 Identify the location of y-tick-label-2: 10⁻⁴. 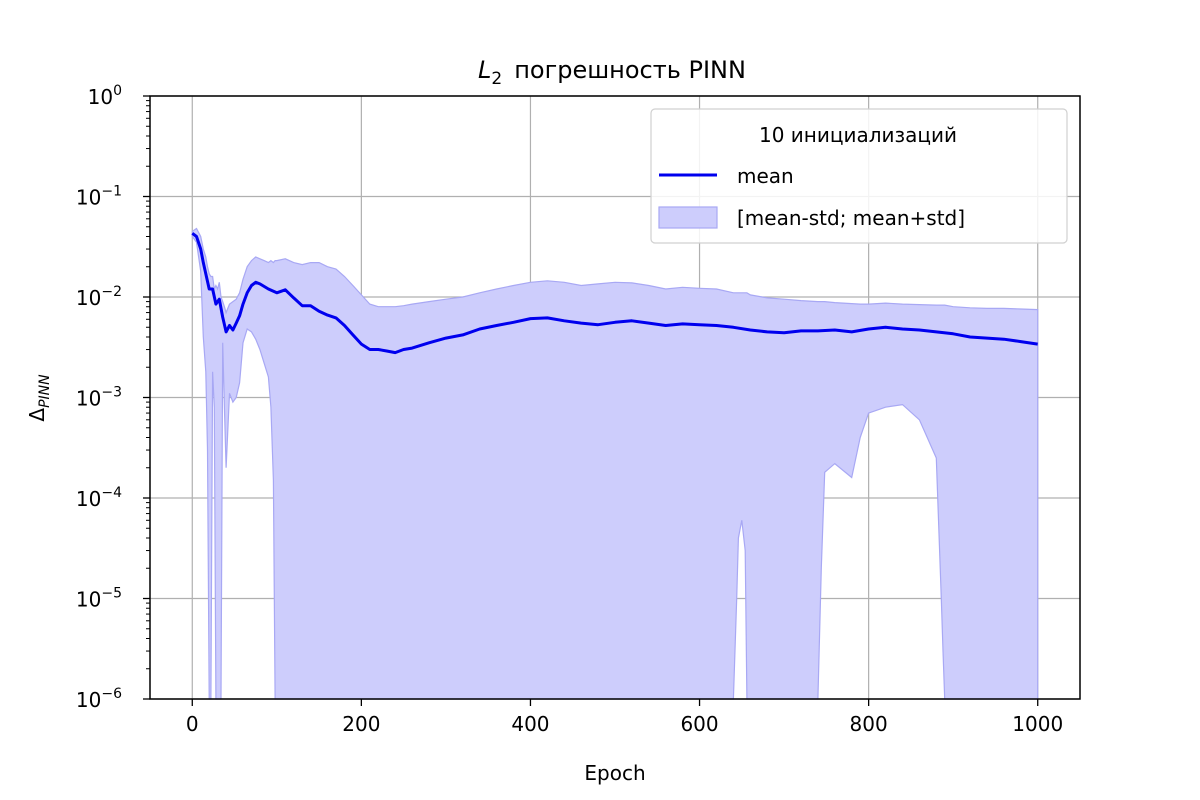
(99, 498).